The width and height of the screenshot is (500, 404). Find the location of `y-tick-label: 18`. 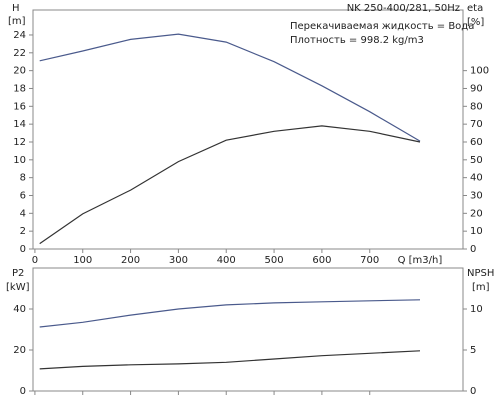

y-tick-label: 18 is located at coordinates (19, 88).